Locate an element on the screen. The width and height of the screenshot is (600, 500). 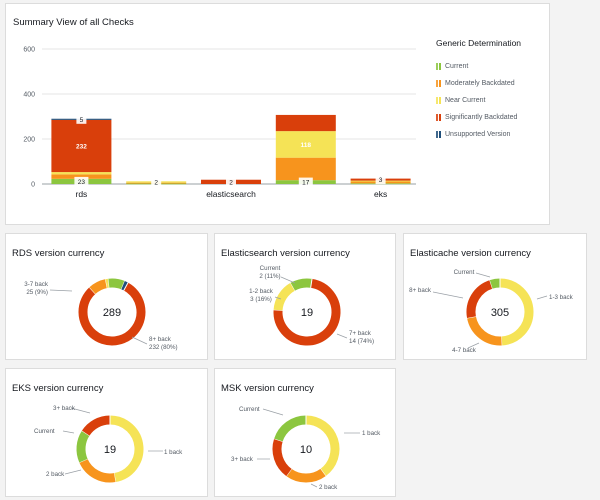
donut-slice-label: 3 (16%) is located at coordinates (261, 299).